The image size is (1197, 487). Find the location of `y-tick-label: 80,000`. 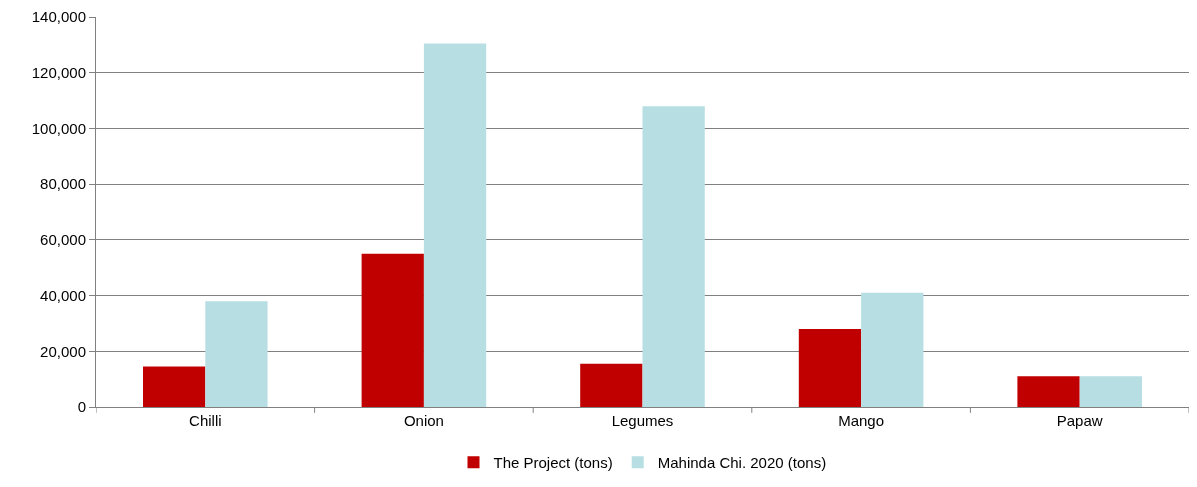

y-tick-label: 80,000 is located at coordinates (63, 184).